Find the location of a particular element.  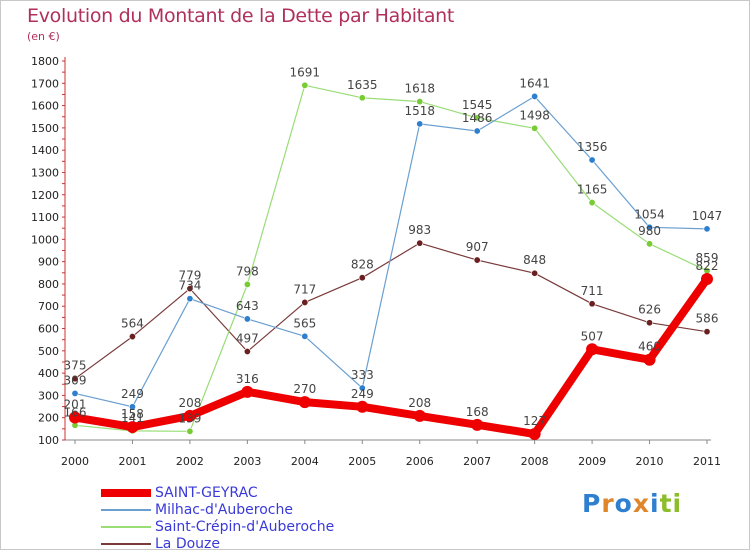

data-label: 497 is located at coordinates (247, 338).